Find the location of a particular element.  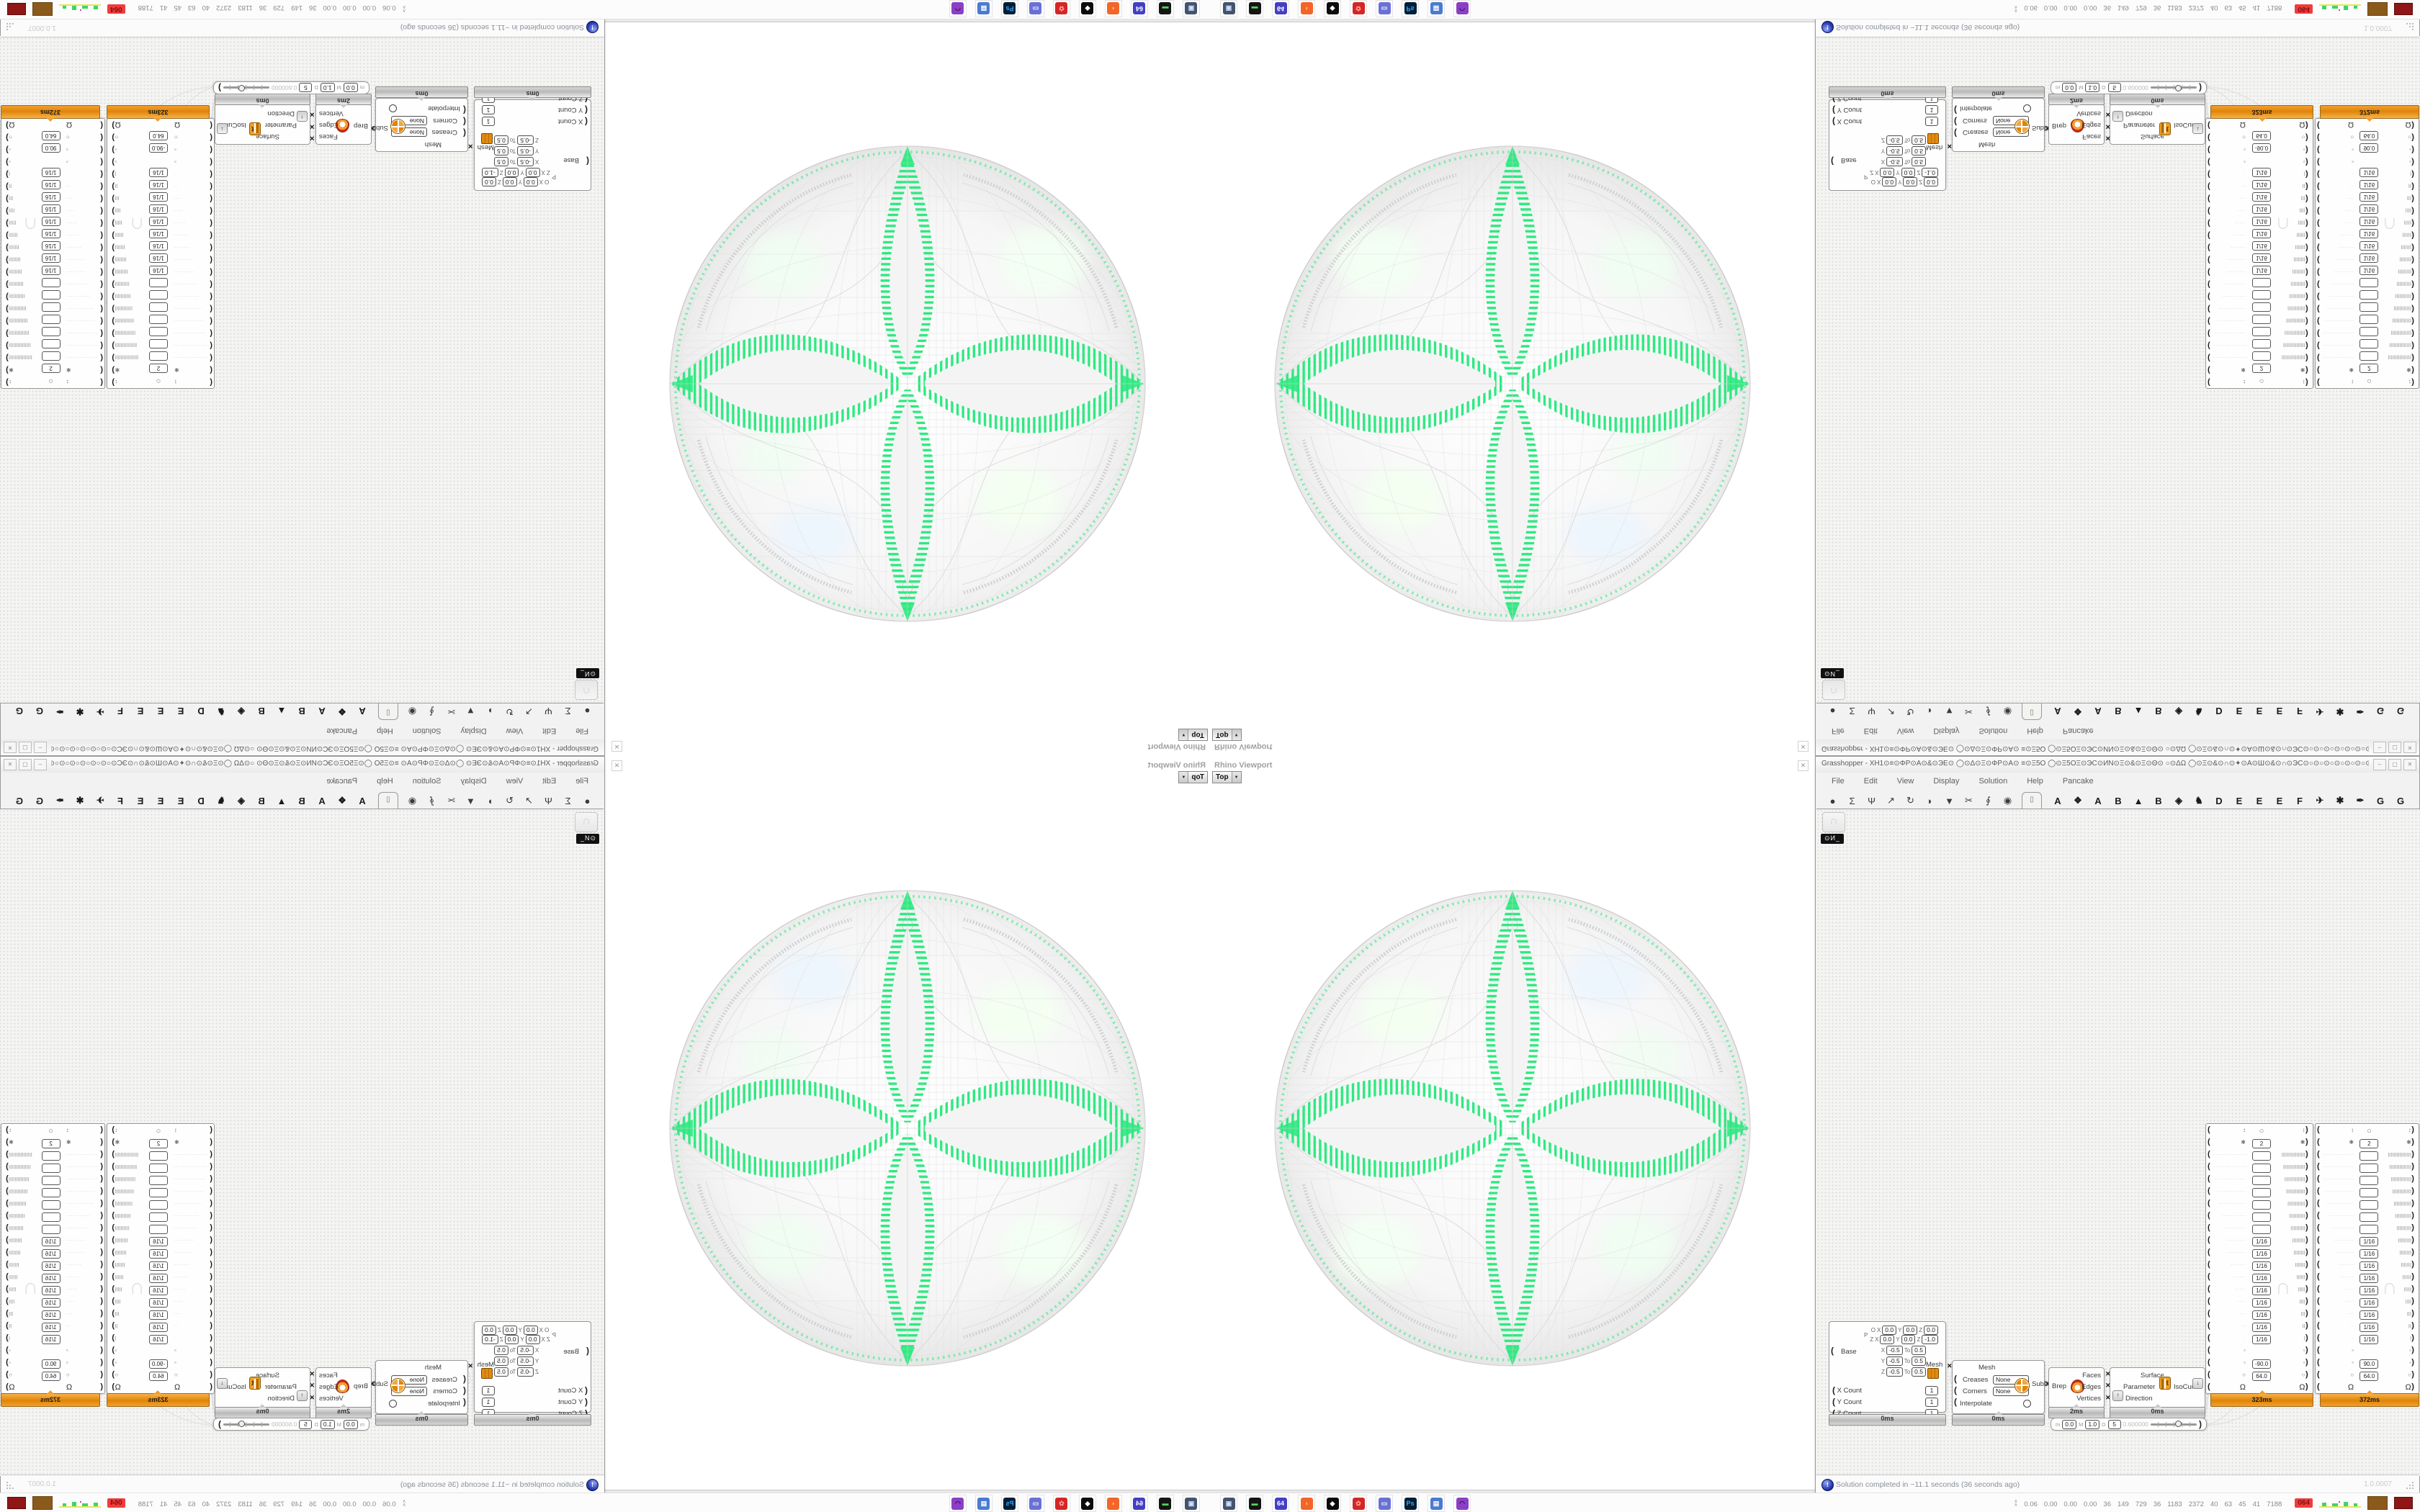

menu-item-help: Help is located at coordinates (385, 730).